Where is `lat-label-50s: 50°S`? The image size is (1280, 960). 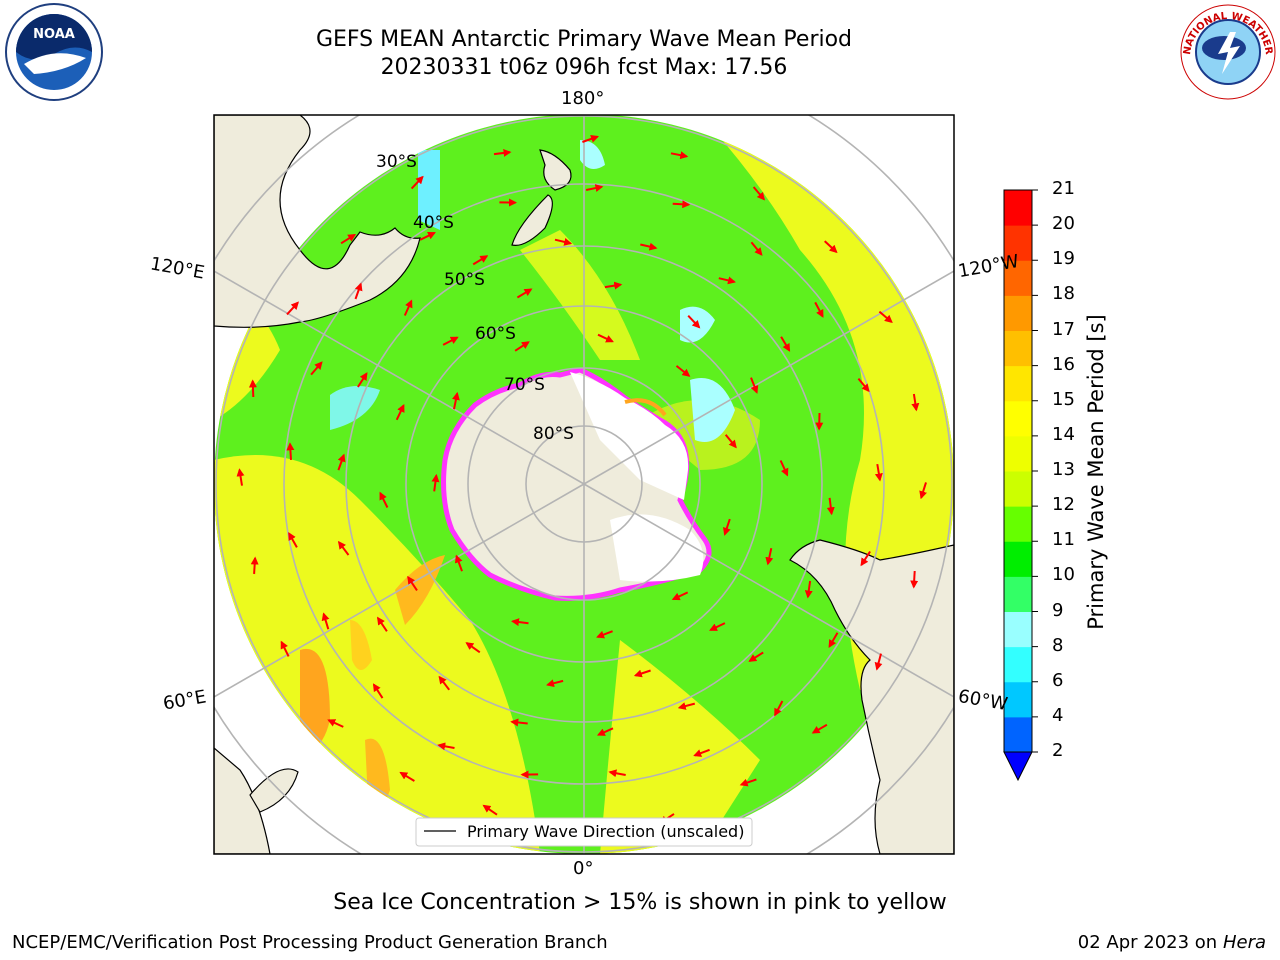
lat-label-50s: 50°S is located at coordinates (464, 280).